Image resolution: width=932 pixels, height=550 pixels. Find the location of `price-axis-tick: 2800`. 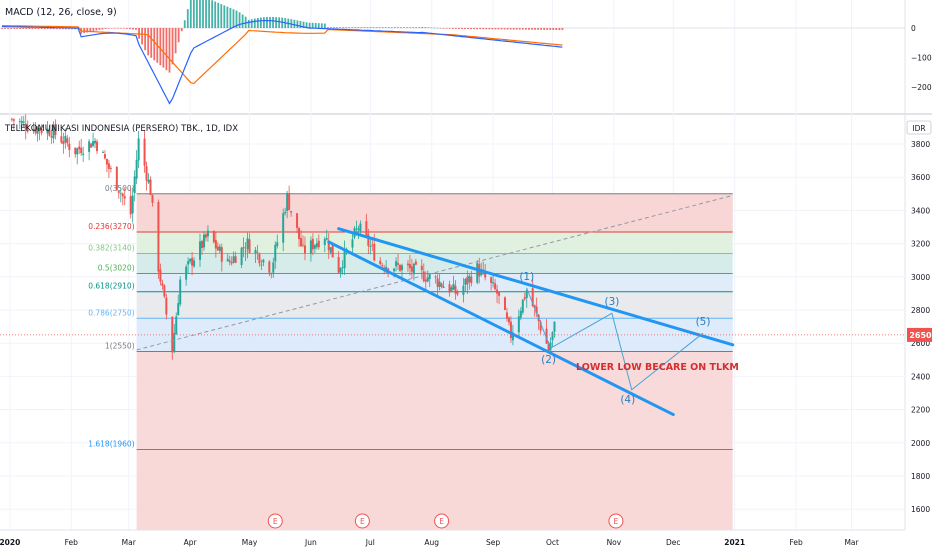

price-axis-tick: 2800 is located at coordinates (920, 310).